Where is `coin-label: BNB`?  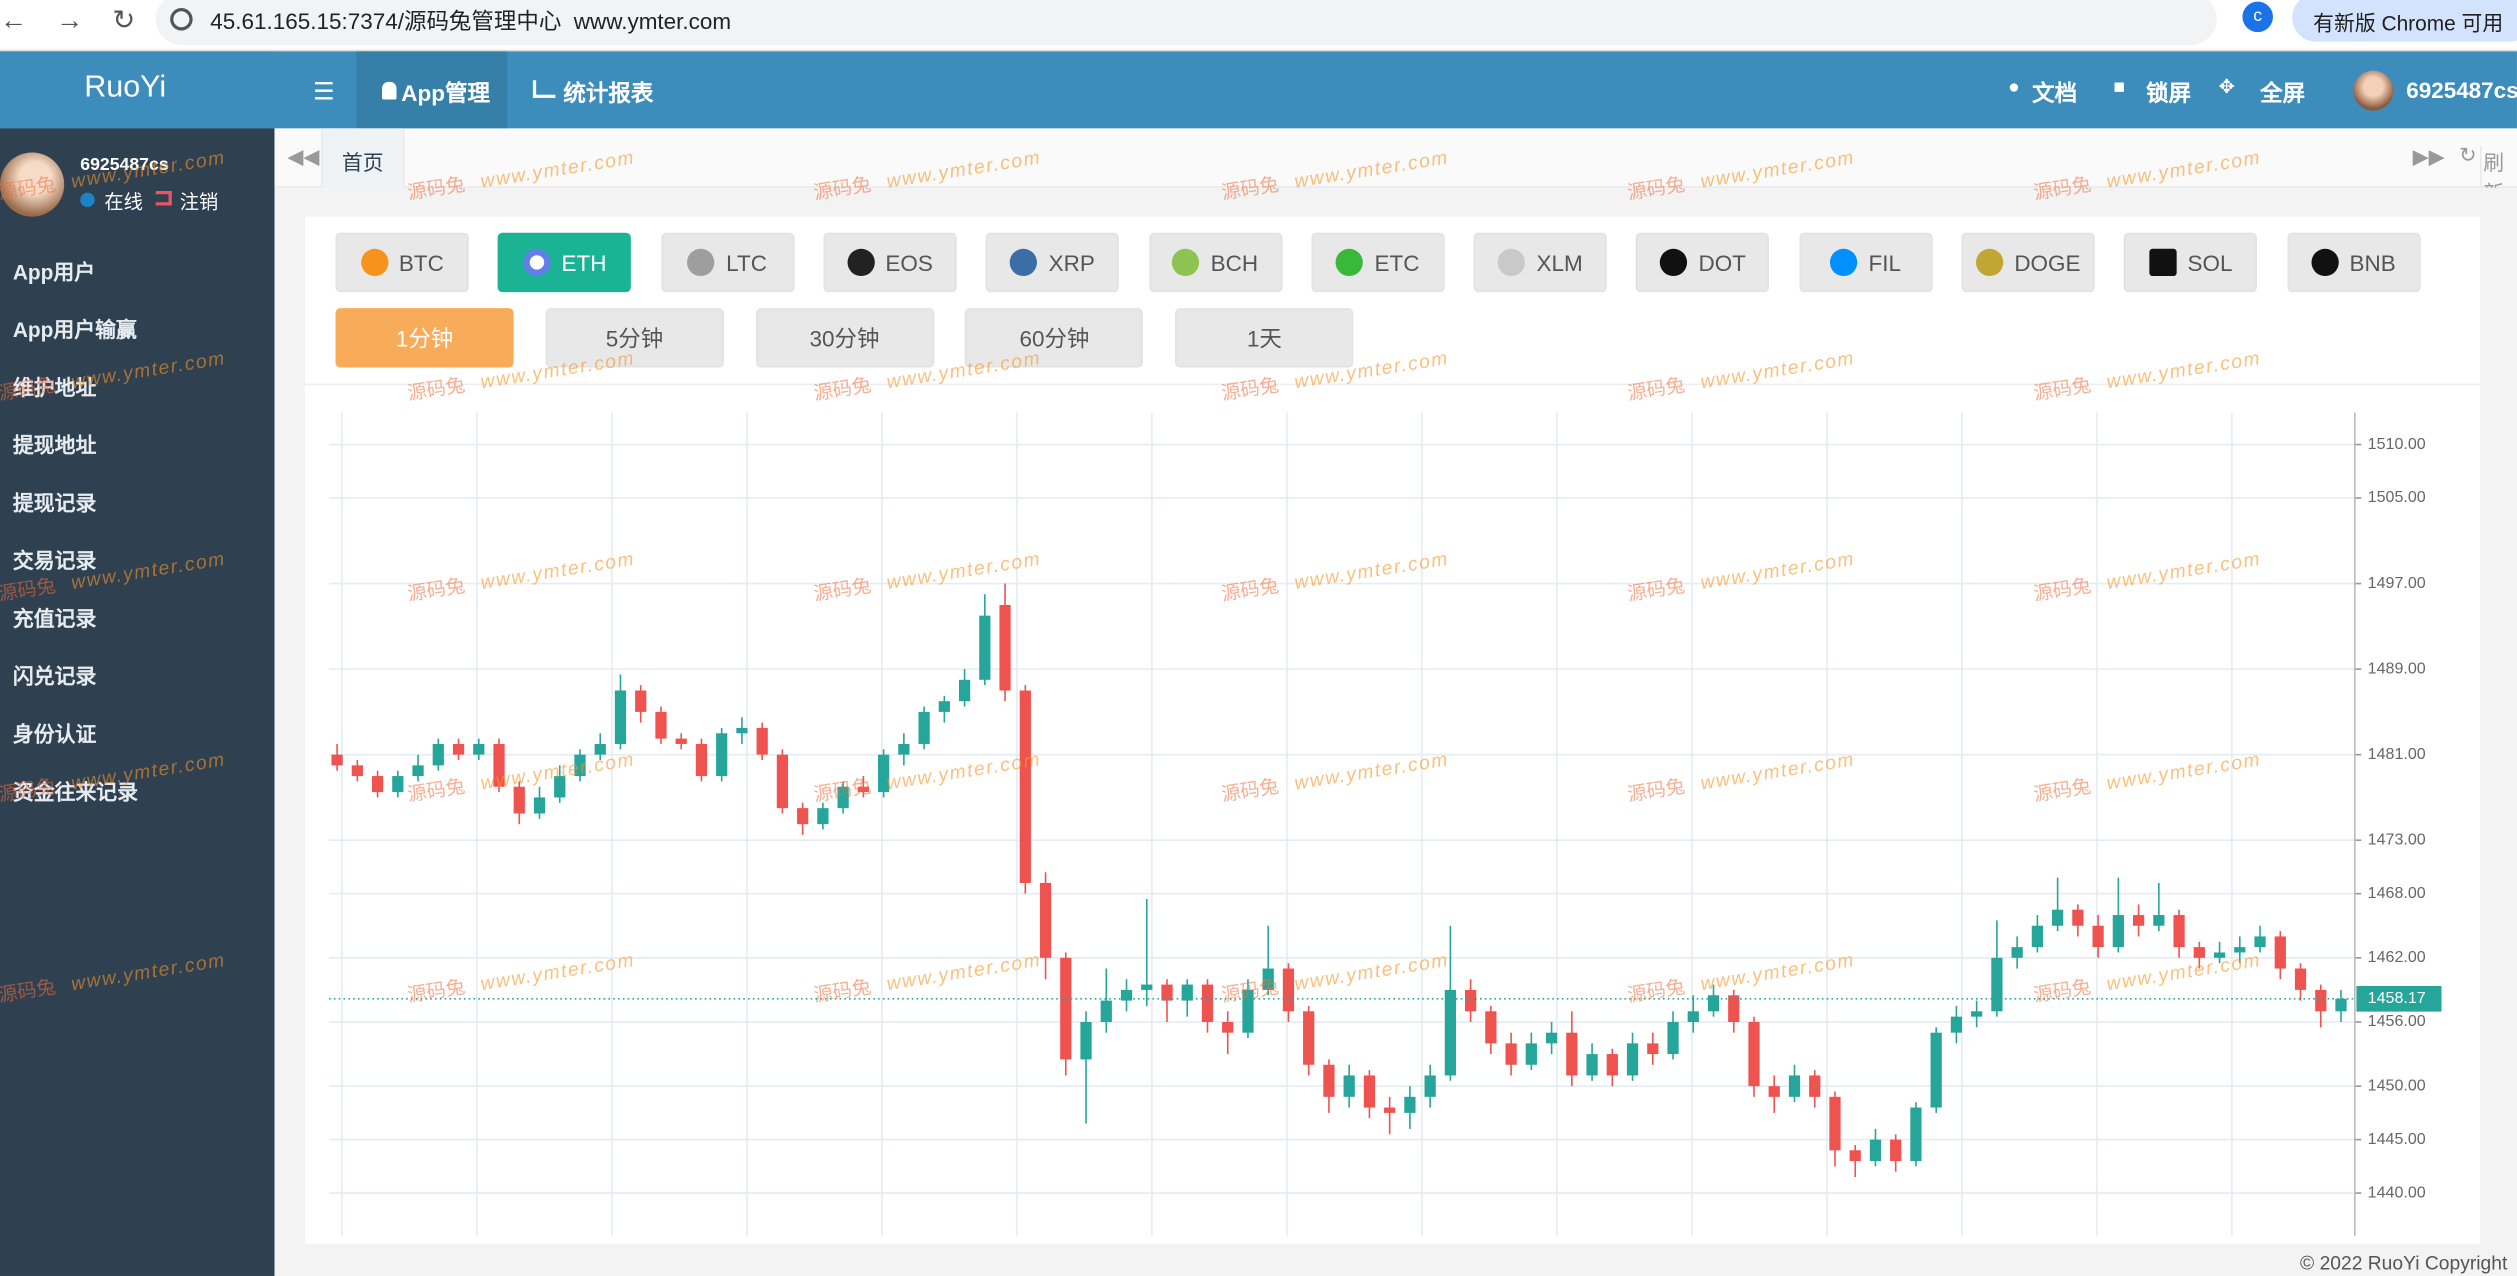 coin-label: BNB is located at coordinates (2372, 262).